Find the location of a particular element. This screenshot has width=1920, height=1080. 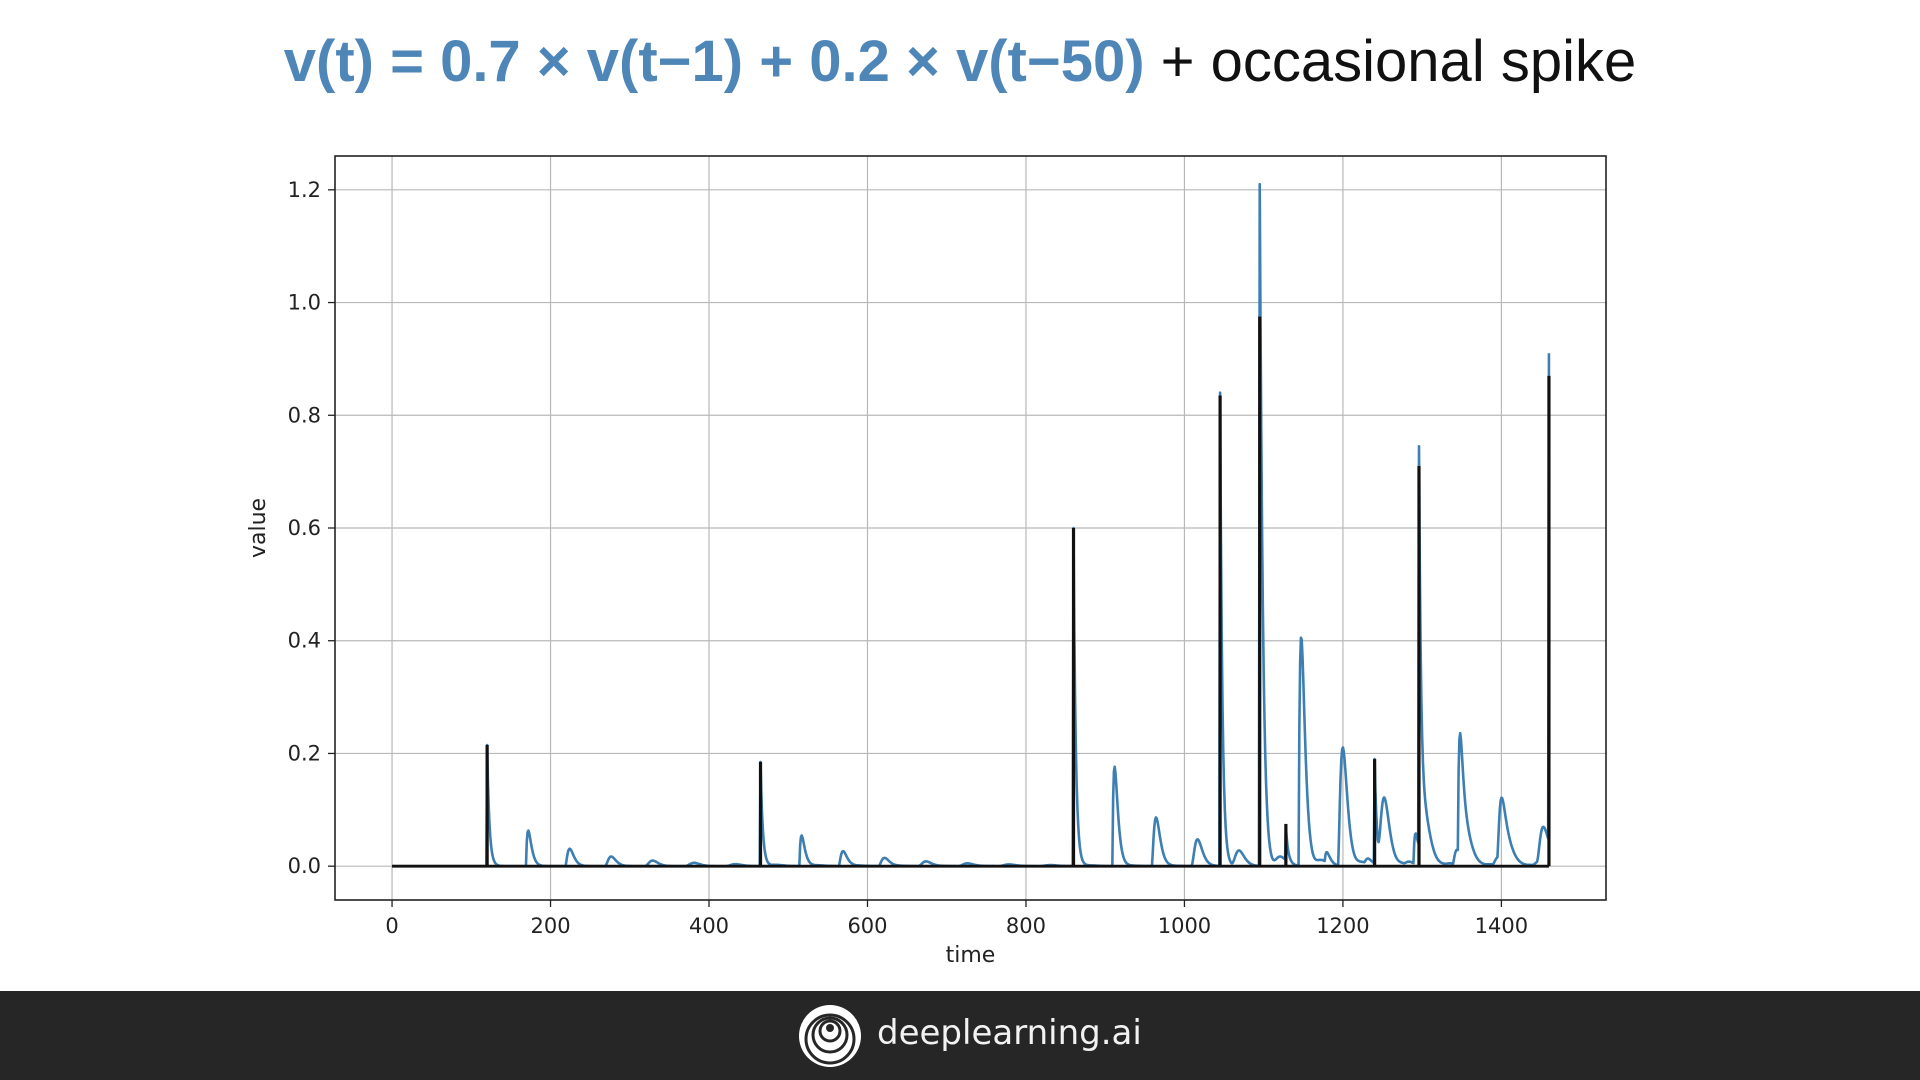

y-axis-label: value is located at coordinates (258, 528).